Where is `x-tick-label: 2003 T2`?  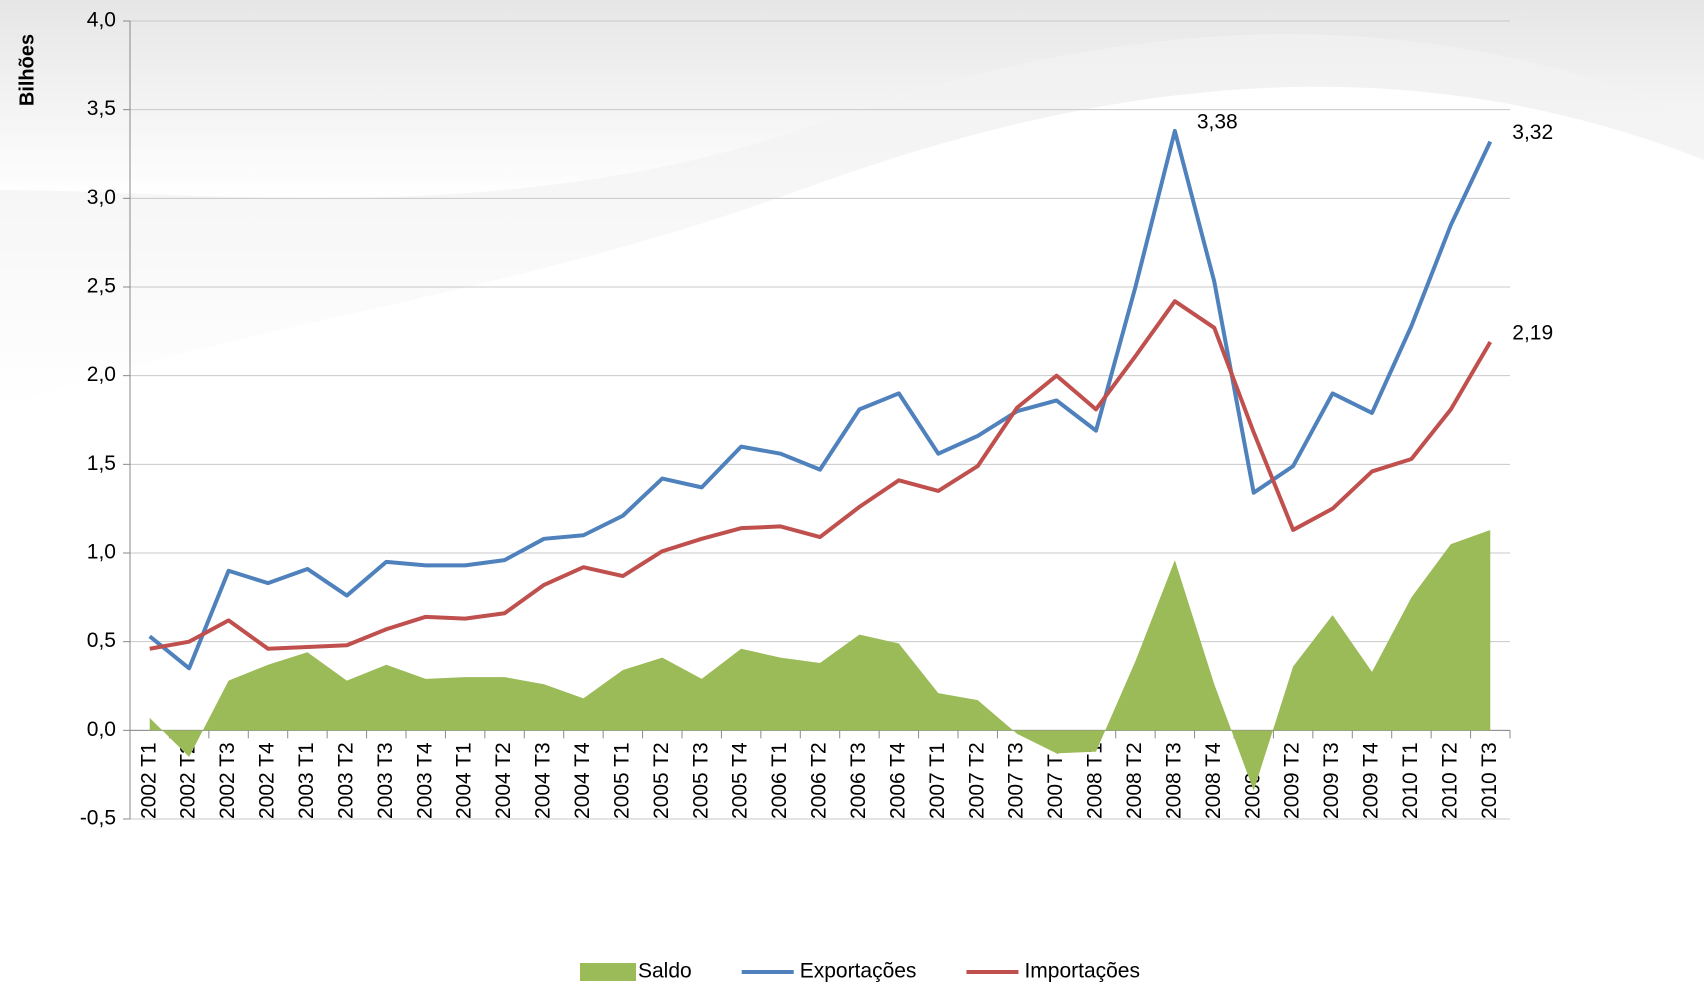 x-tick-label: 2003 T2 is located at coordinates (345, 780).